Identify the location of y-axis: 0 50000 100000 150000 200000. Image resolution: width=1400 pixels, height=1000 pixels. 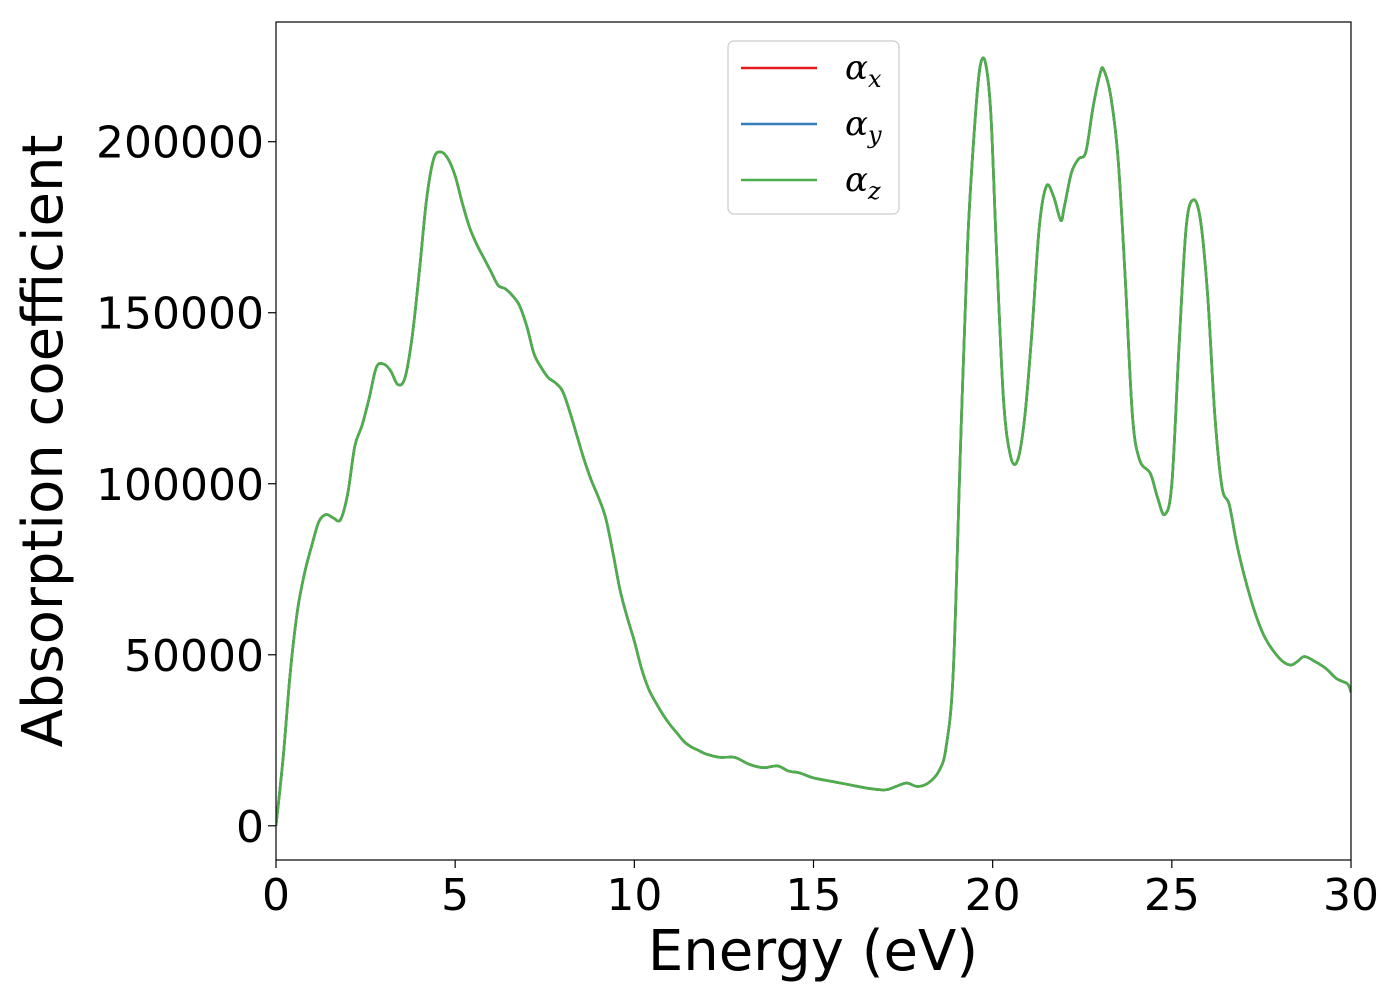
(186, 485).